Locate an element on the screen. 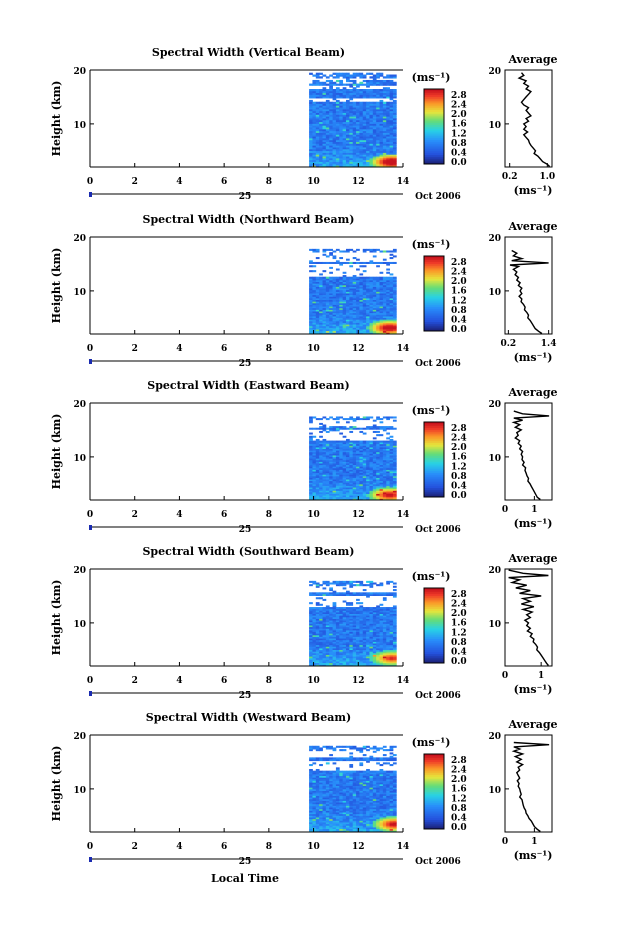 This screenshot has height=929, width=618. x-tick-label: 10 is located at coordinates (313, 349).